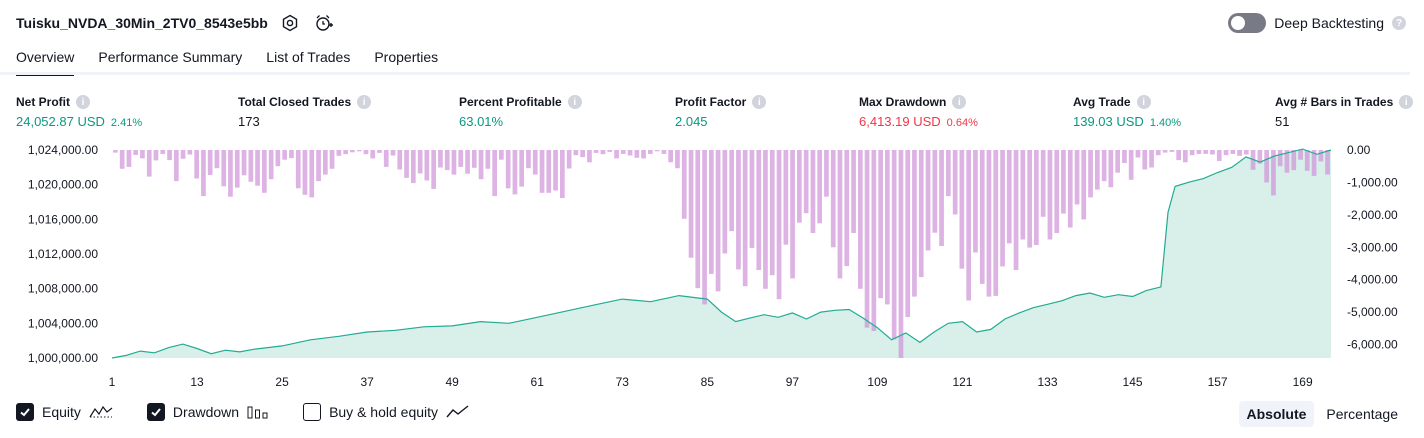 The height and width of the screenshot is (438, 1424). Describe the element at coordinates (45, 62) in the screenshot. I see `tab-overview: Overview` at that location.